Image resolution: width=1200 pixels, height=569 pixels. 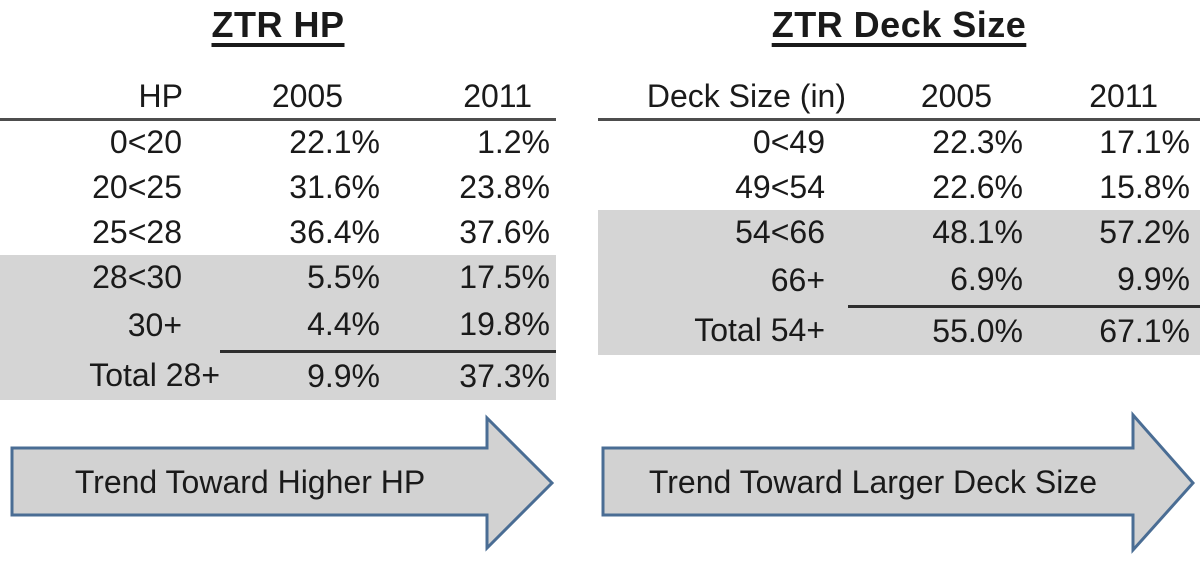 I want to click on hp-arrow-label: Trend Toward Higher HP, so click(x=250, y=482).